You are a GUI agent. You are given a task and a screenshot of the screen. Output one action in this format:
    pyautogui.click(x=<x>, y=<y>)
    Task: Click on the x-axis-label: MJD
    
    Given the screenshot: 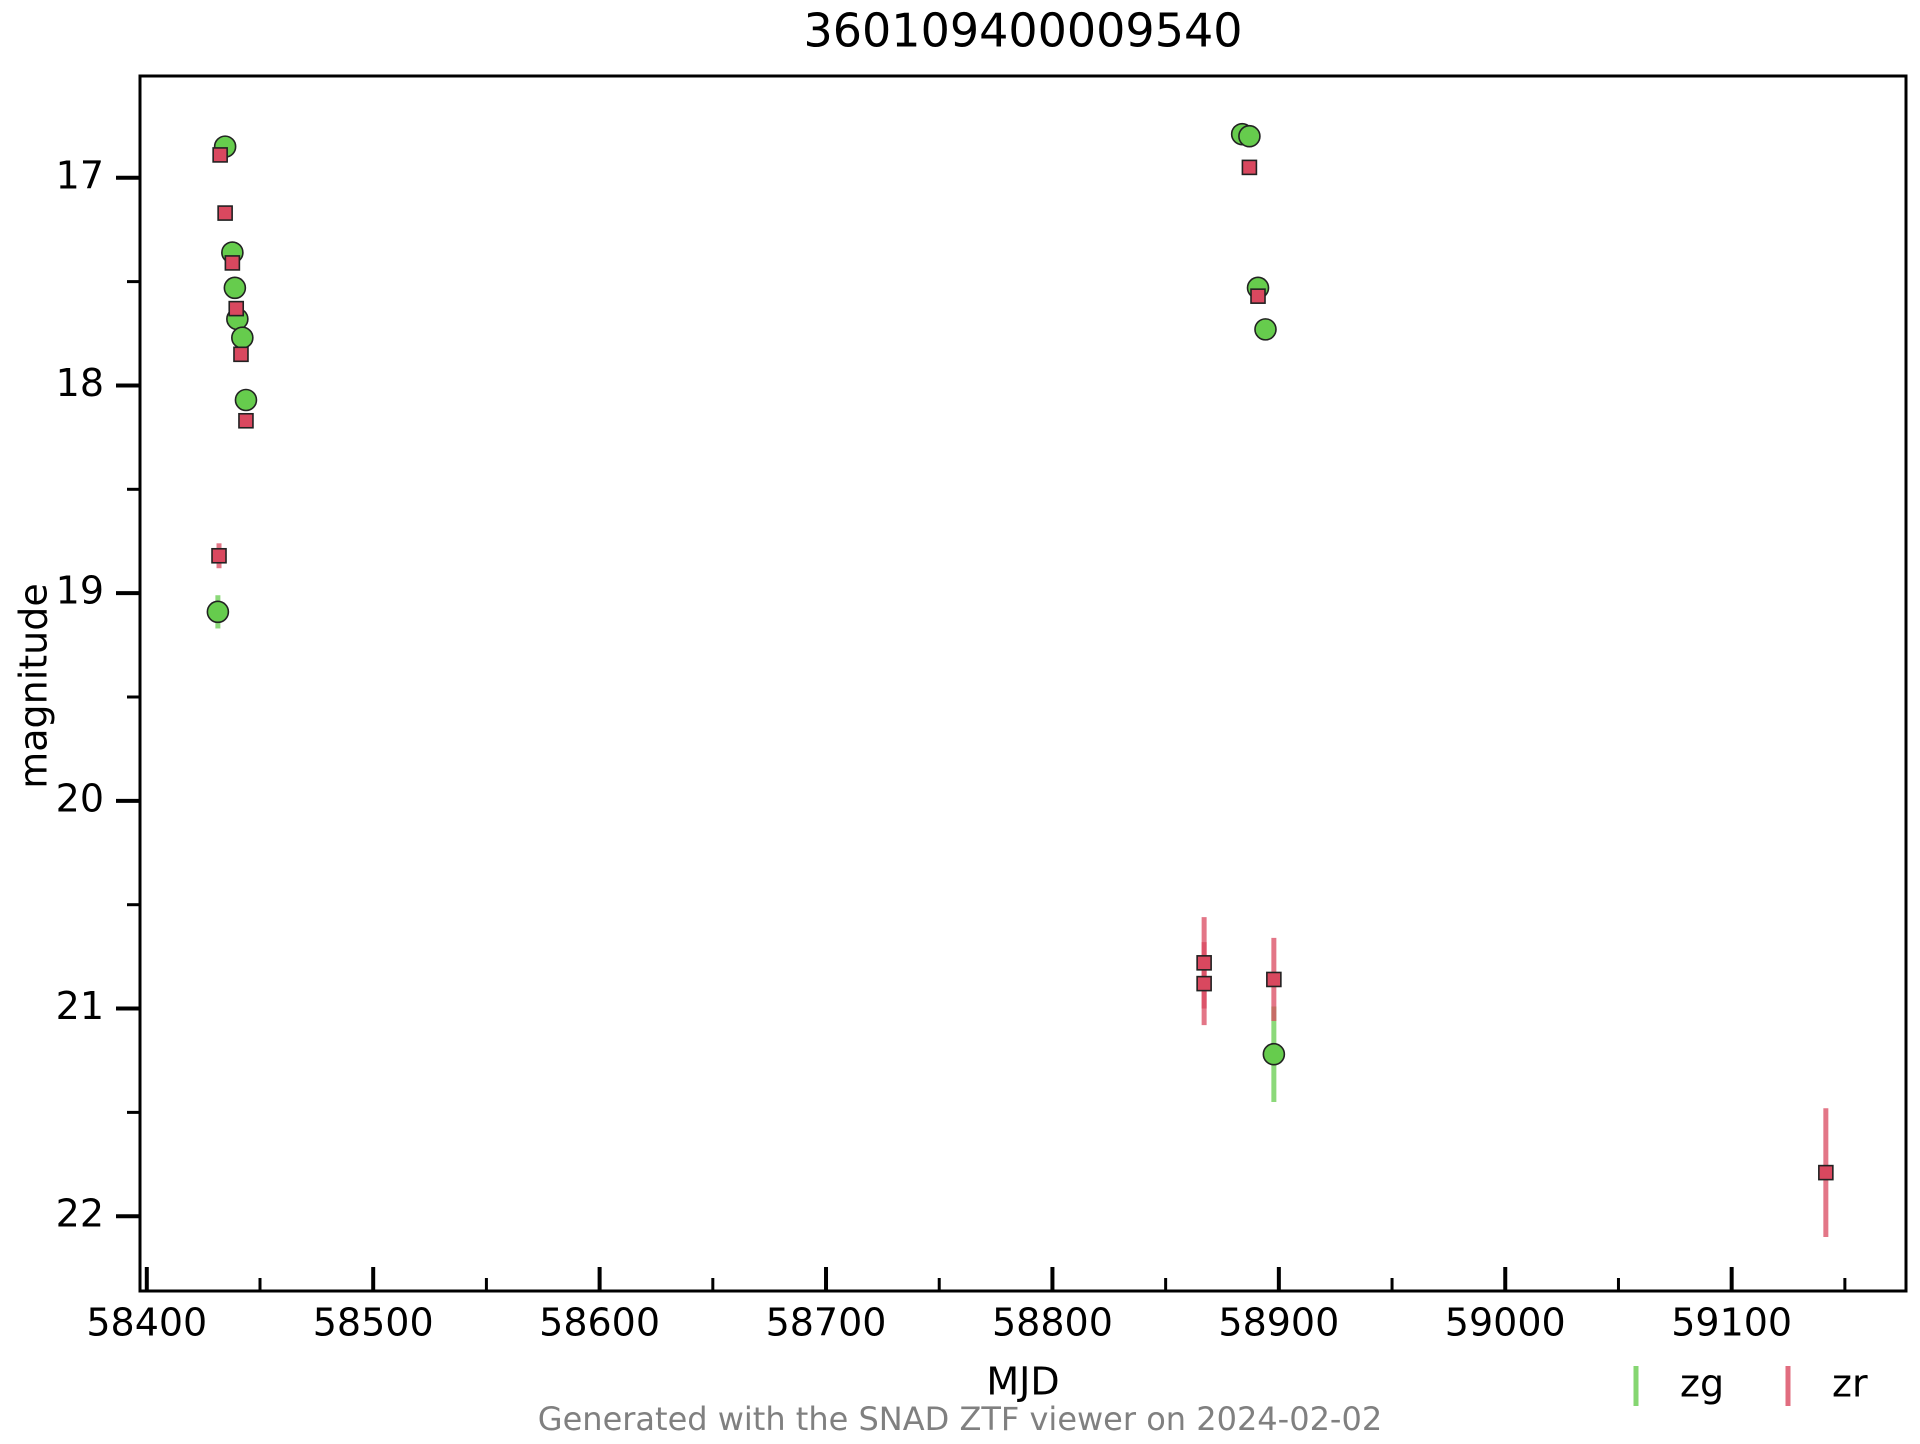 What is the action you would take?
    pyautogui.click(x=1022, y=1382)
    